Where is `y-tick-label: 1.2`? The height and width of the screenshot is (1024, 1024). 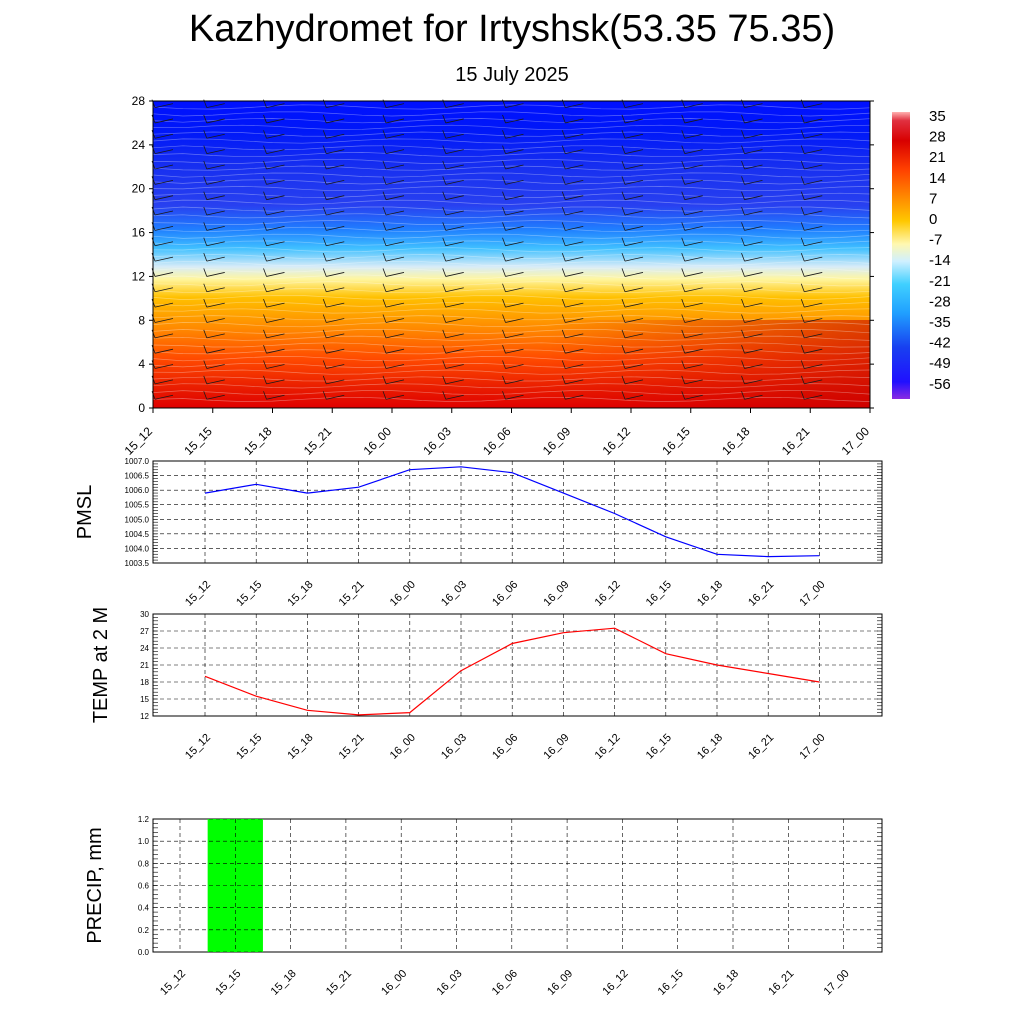 y-tick-label: 1.2 is located at coordinates (144, 819).